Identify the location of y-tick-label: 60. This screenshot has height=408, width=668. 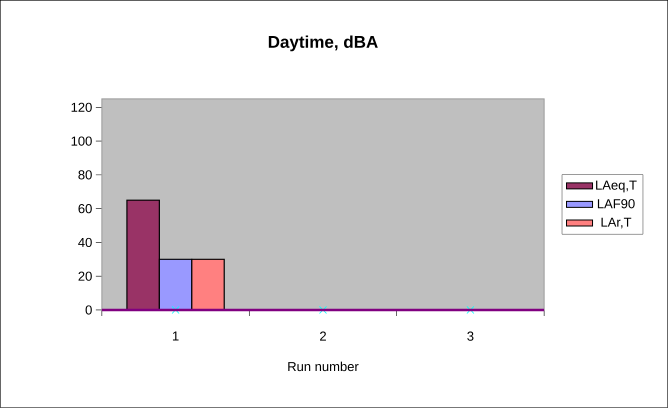
(85, 209).